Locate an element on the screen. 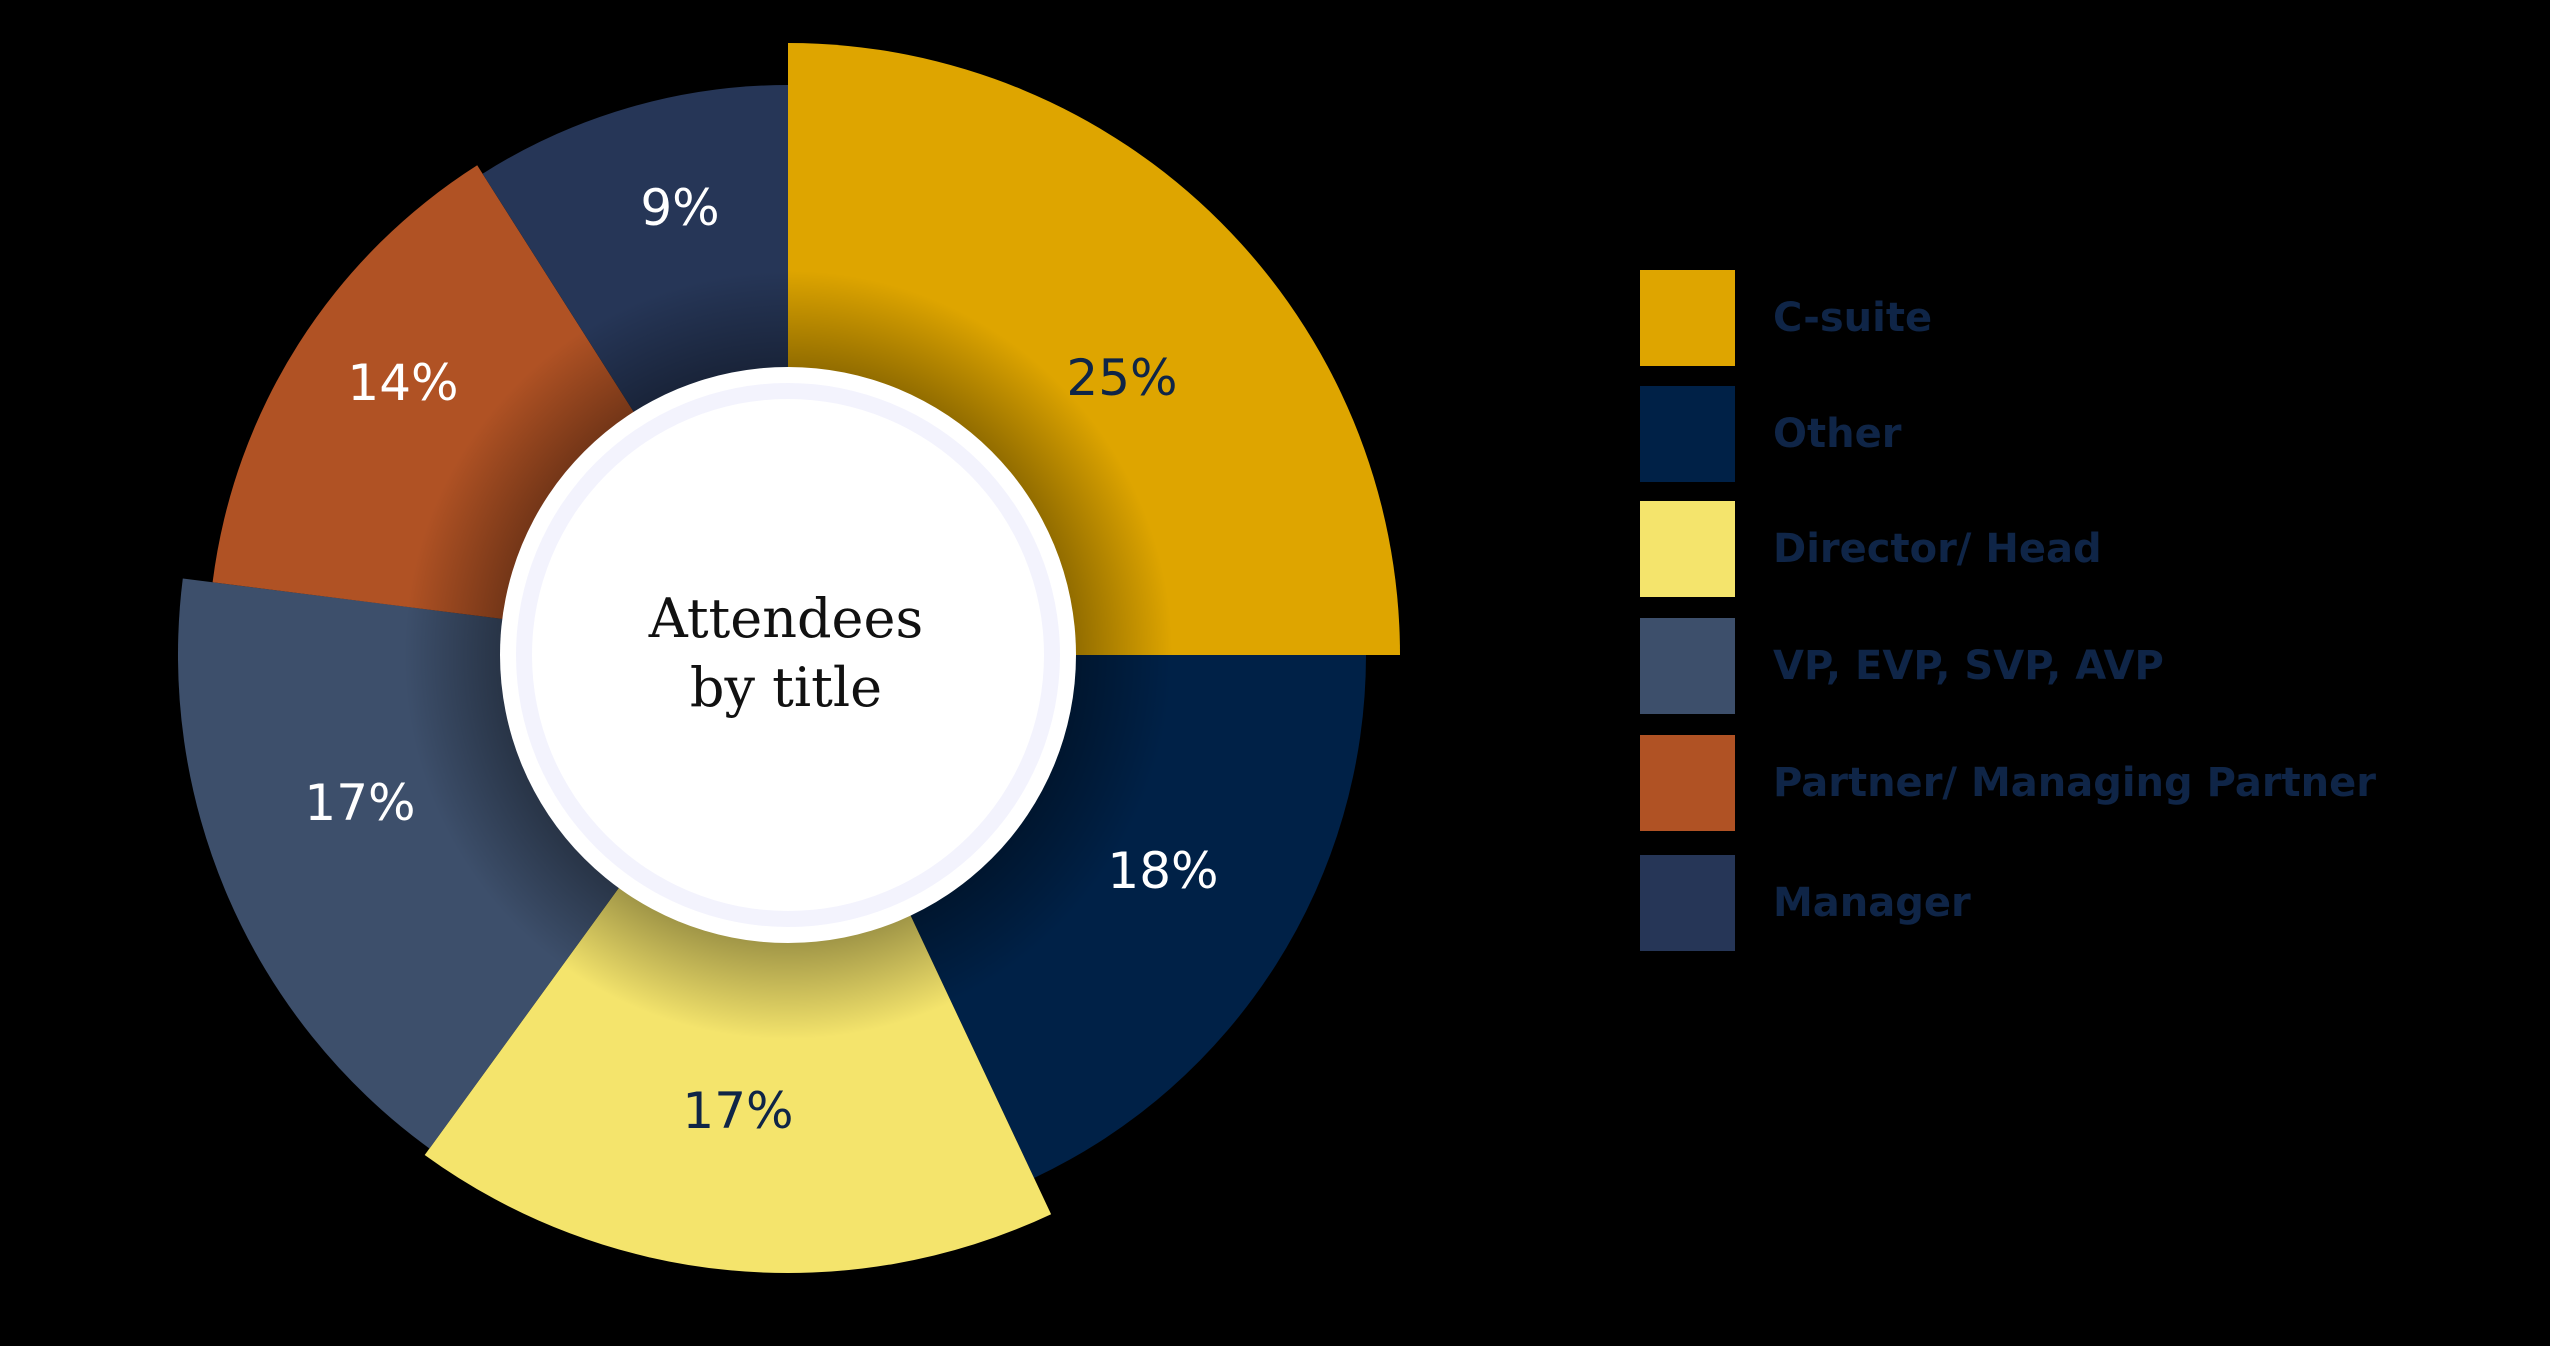 This screenshot has width=2550, height=1346. slice-value-label: 14% is located at coordinates (402, 383).